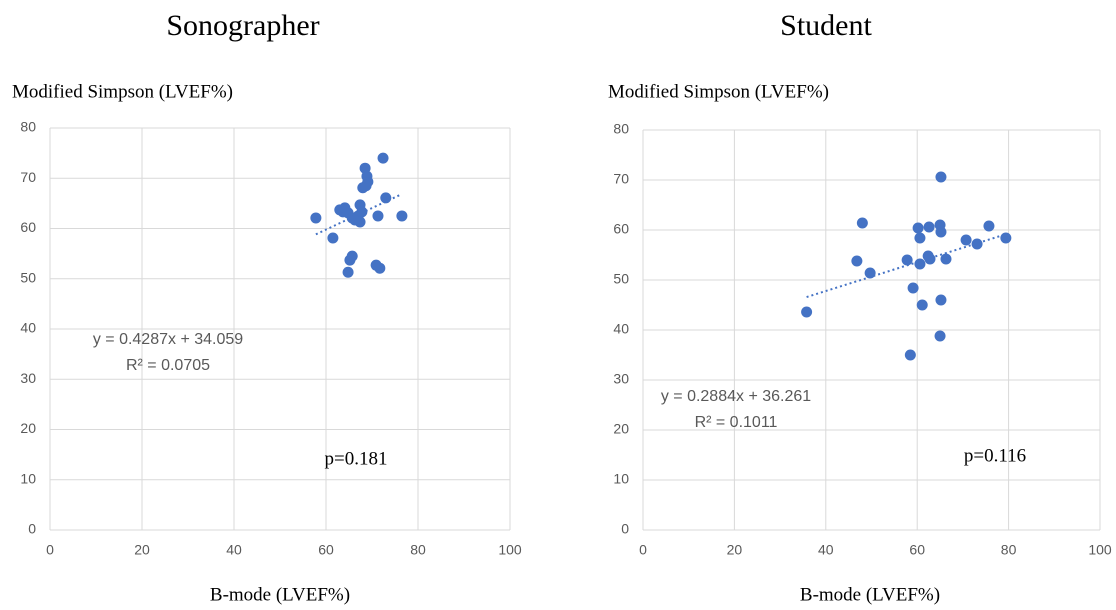  I want to click on chart-title: Sonographer, so click(242, 25).